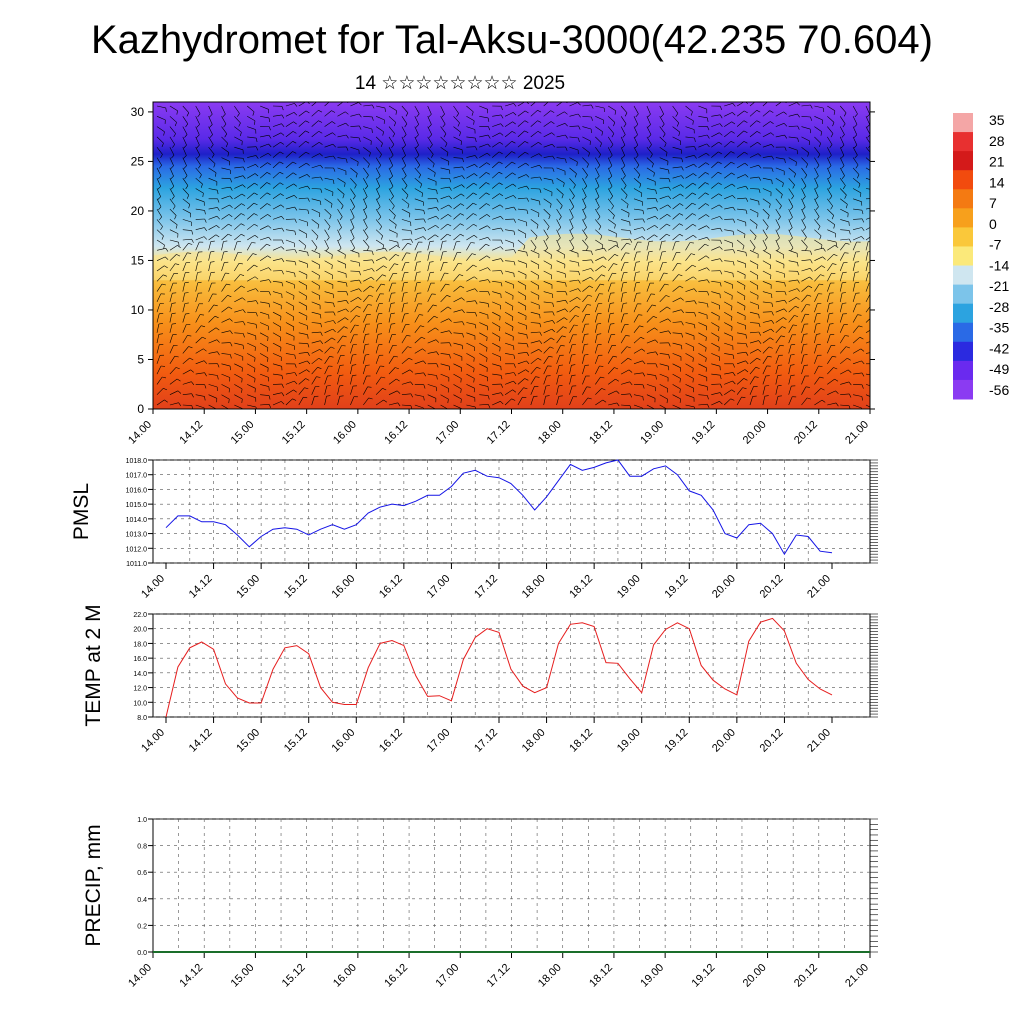  Describe the element at coordinates (138, 211) in the screenshot. I see `y-tick-label: 20` at that location.